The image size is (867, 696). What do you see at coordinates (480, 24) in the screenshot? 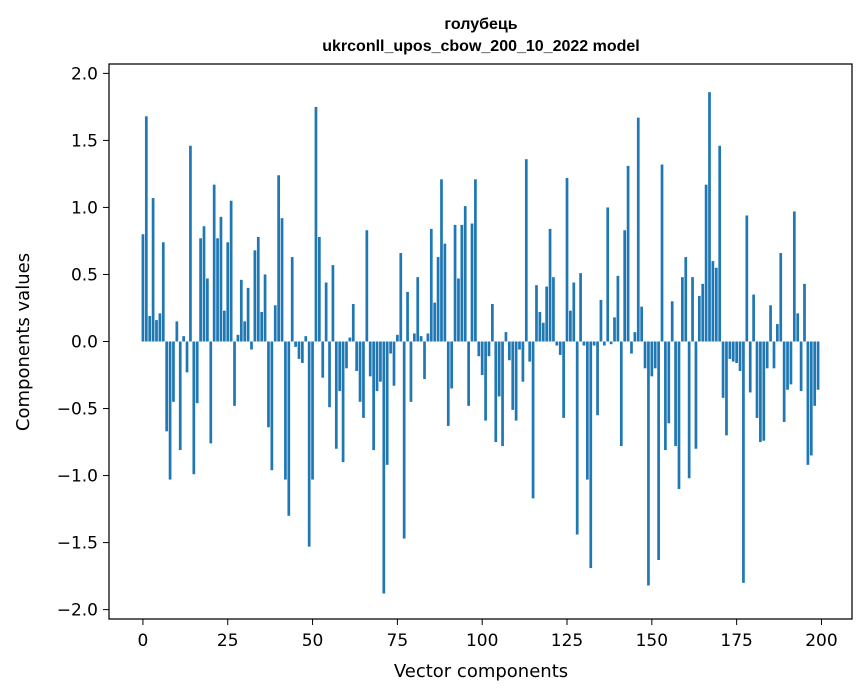
I see `chart-title-line1: голубець` at bounding box center [480, 24].